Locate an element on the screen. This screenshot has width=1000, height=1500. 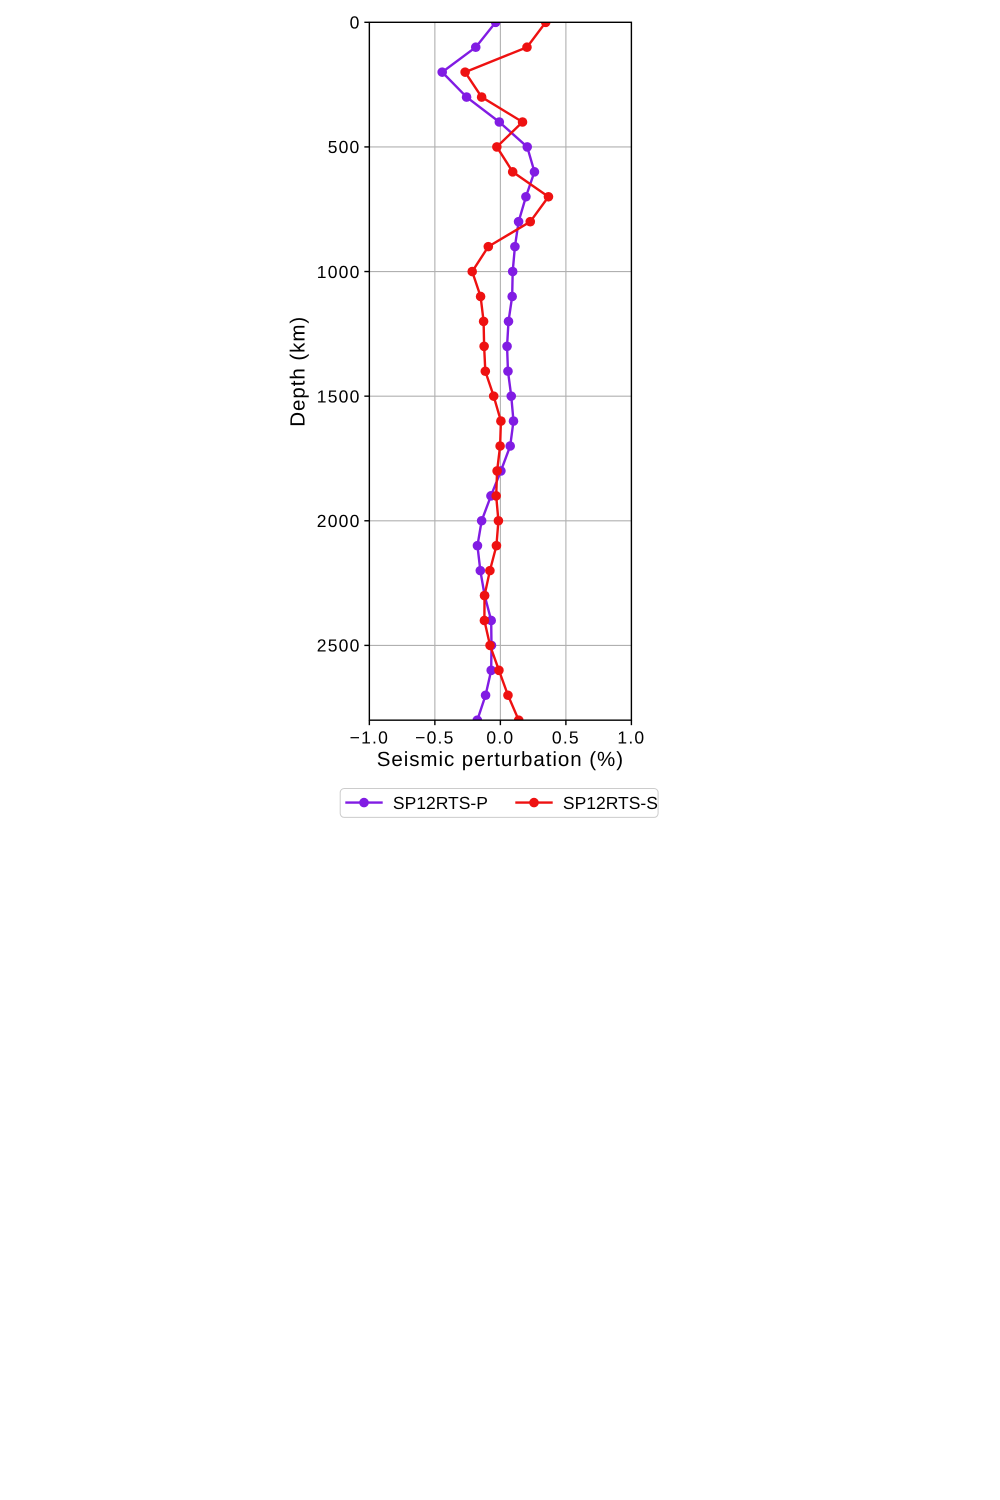
svg-text: 500 is located at coordinates (344, 147).